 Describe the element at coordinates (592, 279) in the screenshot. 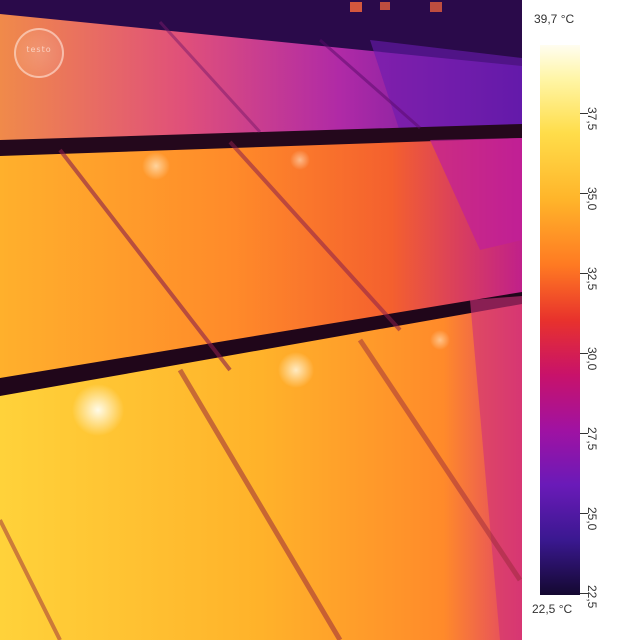

I see `tick-label: 32,5` at that location.